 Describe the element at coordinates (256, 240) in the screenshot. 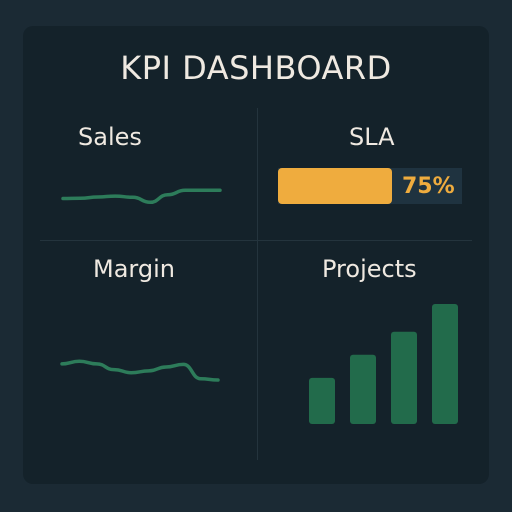

I see `horizontal-divider` at that location.